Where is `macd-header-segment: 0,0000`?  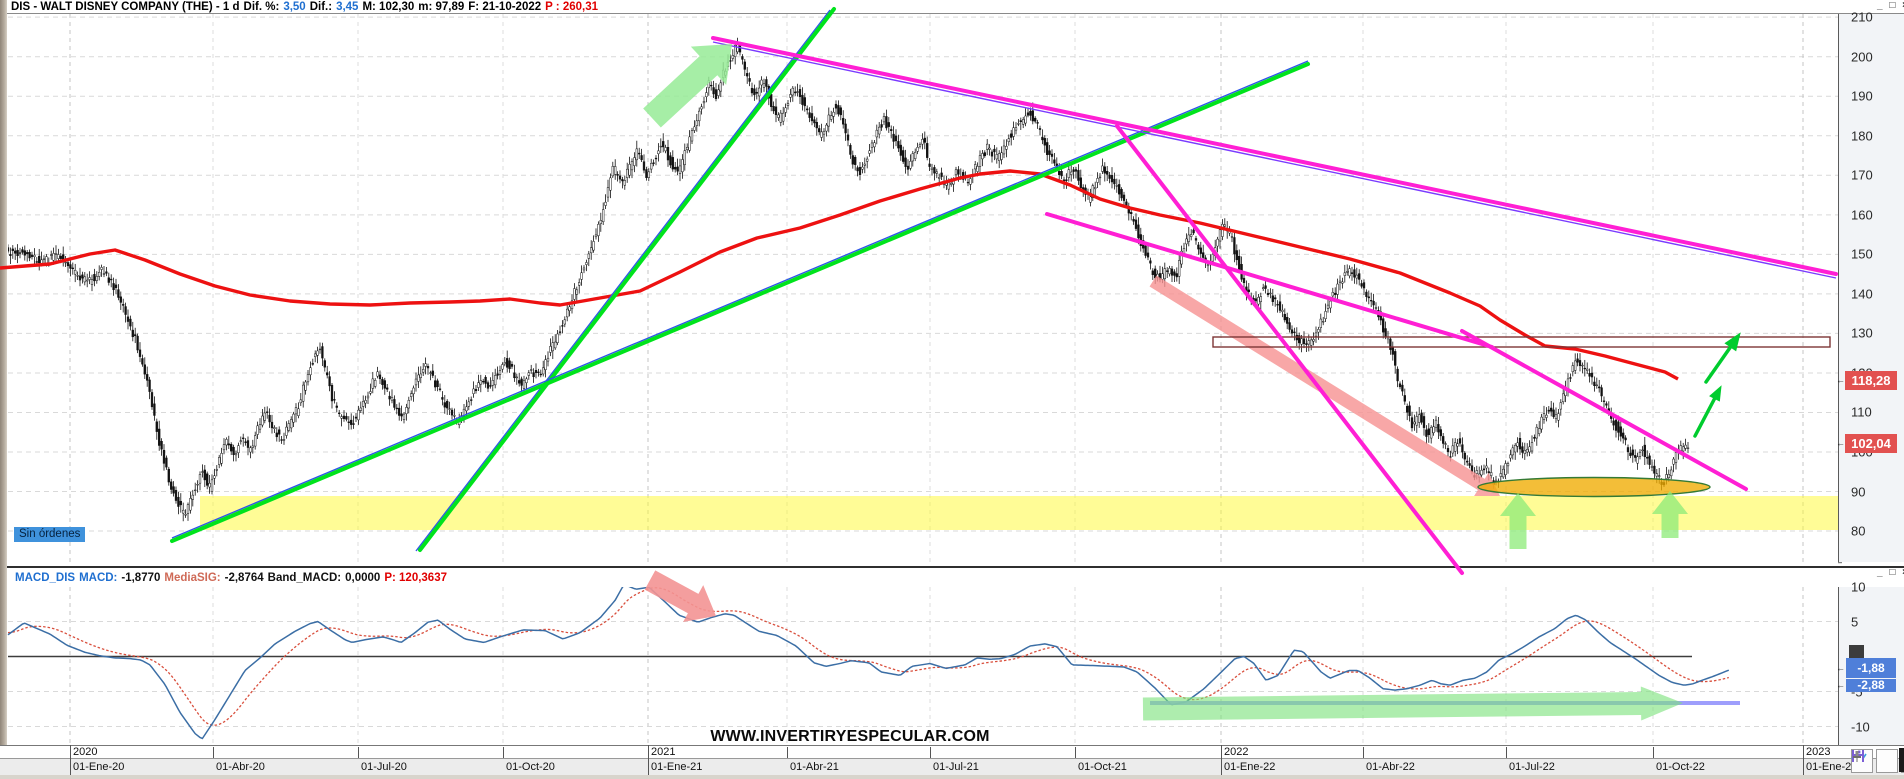 macd-header-segment: 0,0000 is located at coordinates (363, 578).